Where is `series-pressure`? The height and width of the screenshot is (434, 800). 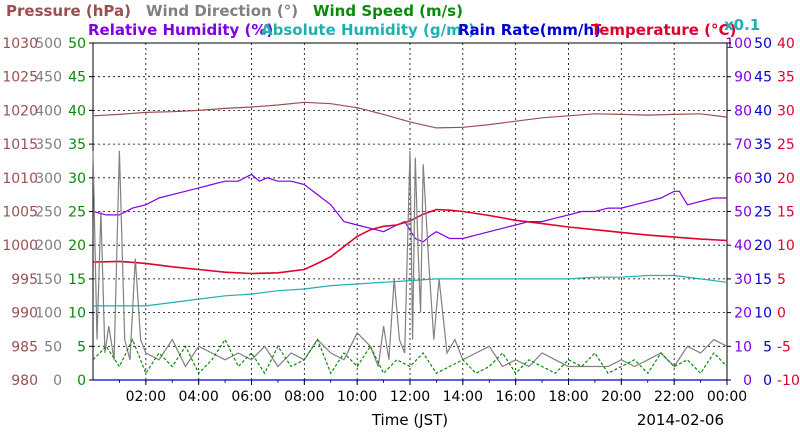 series-pressure is located at coordinates (410, 115).